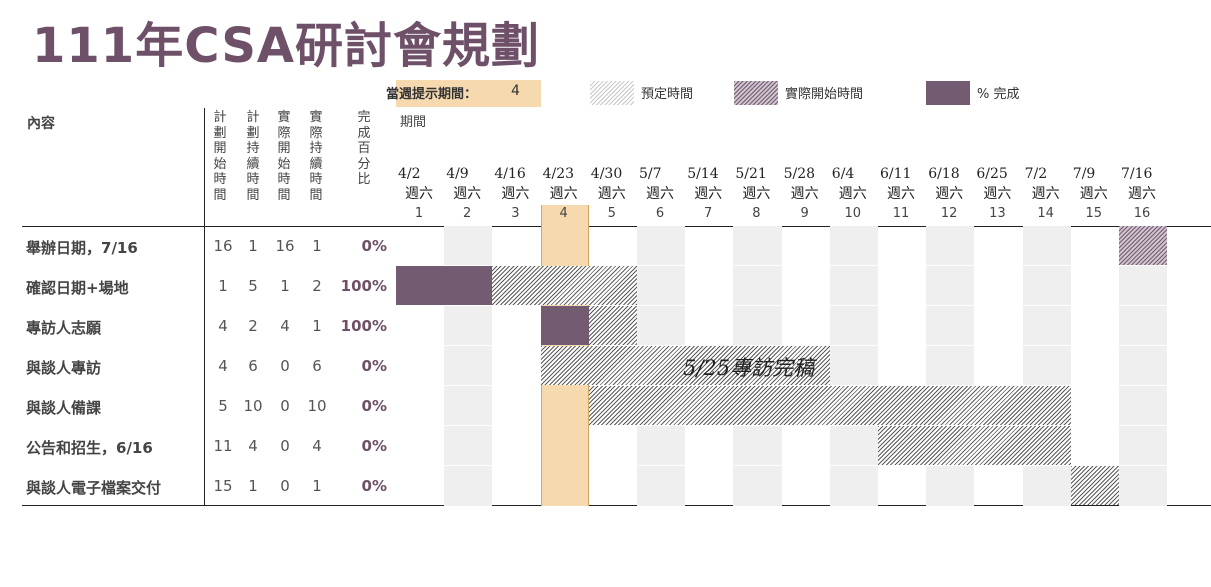 The width and height of the screenshot is (1211, 587). I want to click on week-num: 6, so click(660, 213).